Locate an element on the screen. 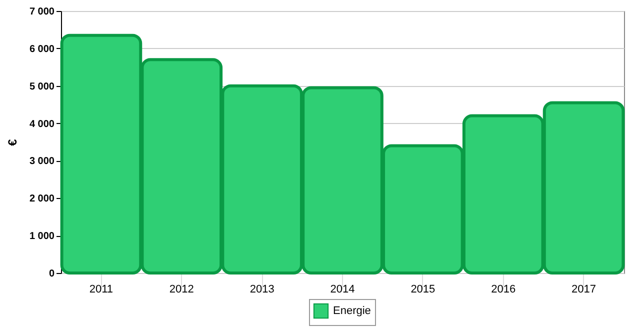 The image size is (640, 330). x-tick-label: 2014 is located at coordinates (342, 290).